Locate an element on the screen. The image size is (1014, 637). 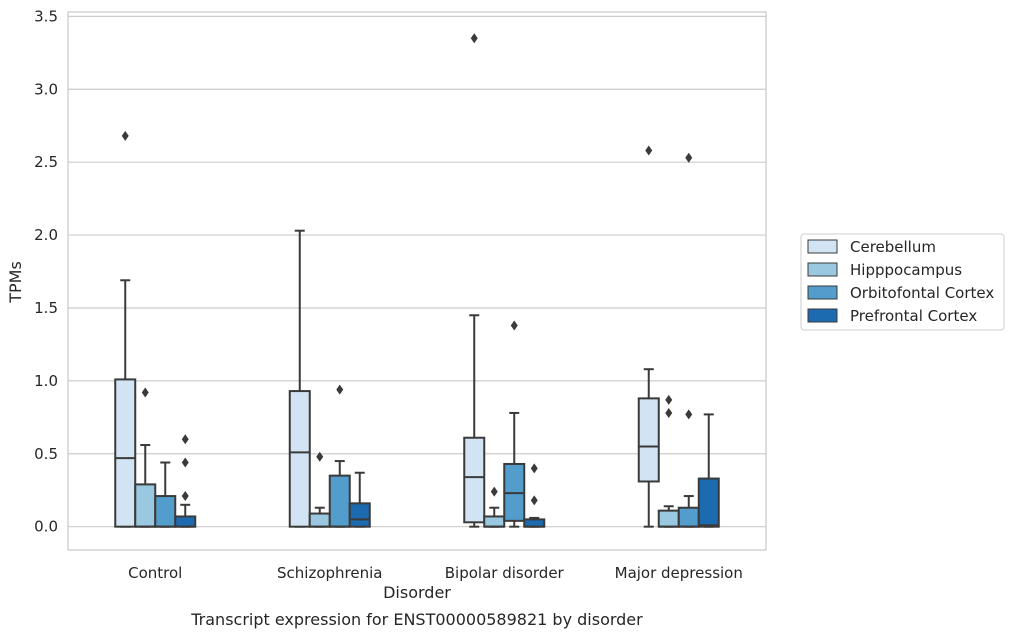
y-tick-labels: 0.0 0.5 1.0 1.5 2.0 2.5 3.0 3.5 is located at coordinates (46, 271).